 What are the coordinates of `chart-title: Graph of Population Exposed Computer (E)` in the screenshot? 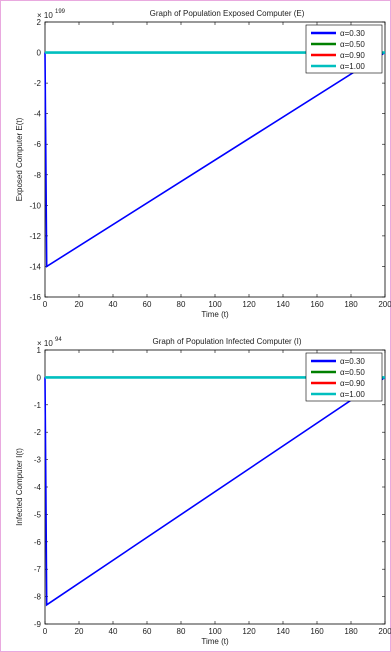 It's located at (227, 13).